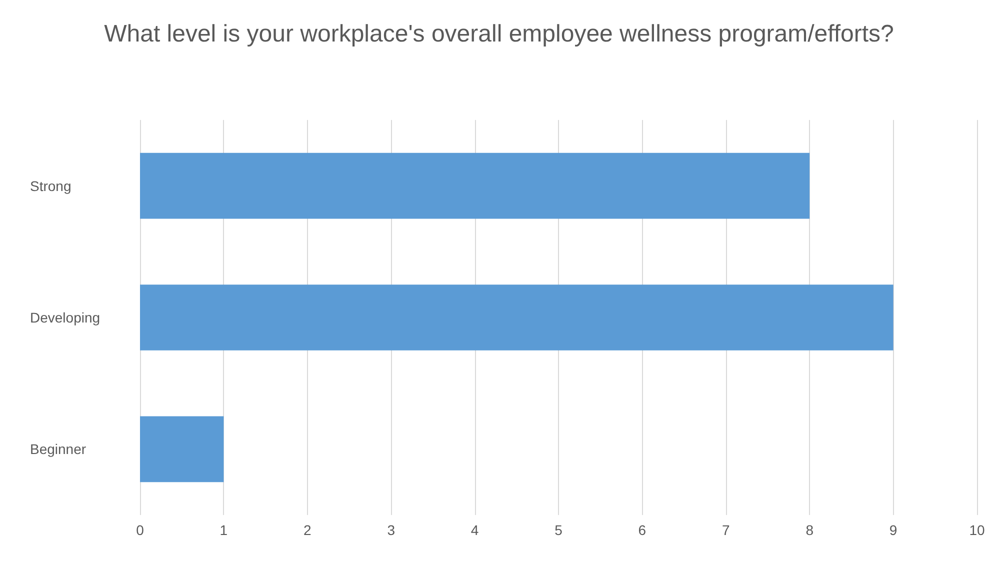  What do you see at coordinates (810, 530) in the screenshot?
I see `x-tick-label: 8` at bounding box center [810, 530].